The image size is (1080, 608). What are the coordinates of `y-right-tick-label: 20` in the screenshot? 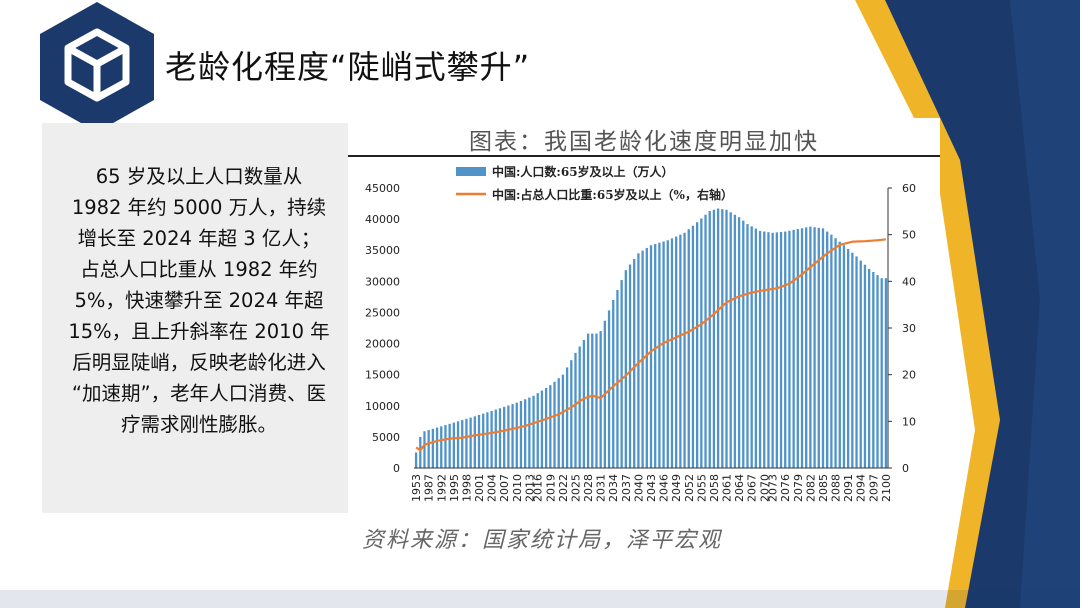 It's located at (909, 375).